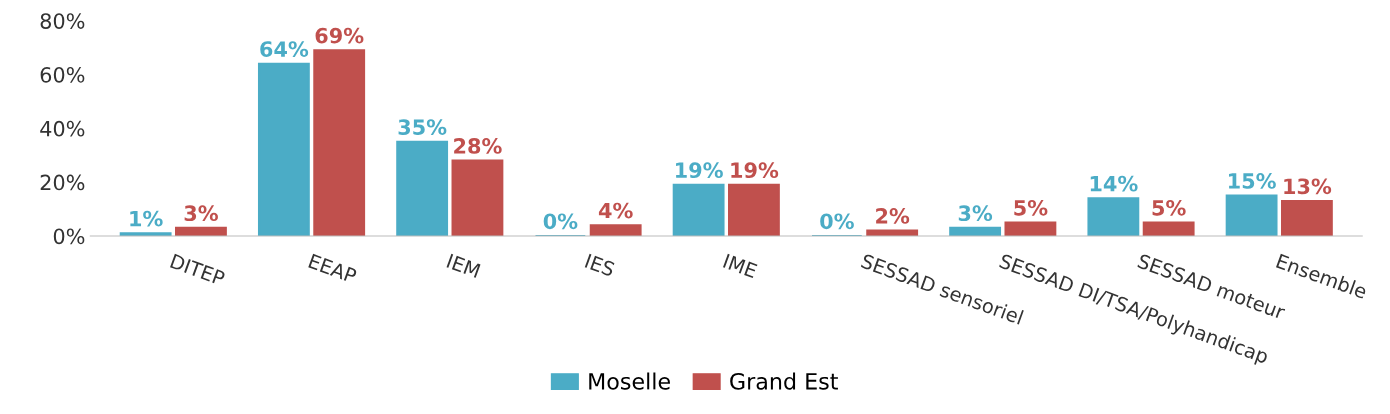 The width and height of the screenshot is (1390, 414). I want to click on y-tick-label: 40%, so click(62, 128).